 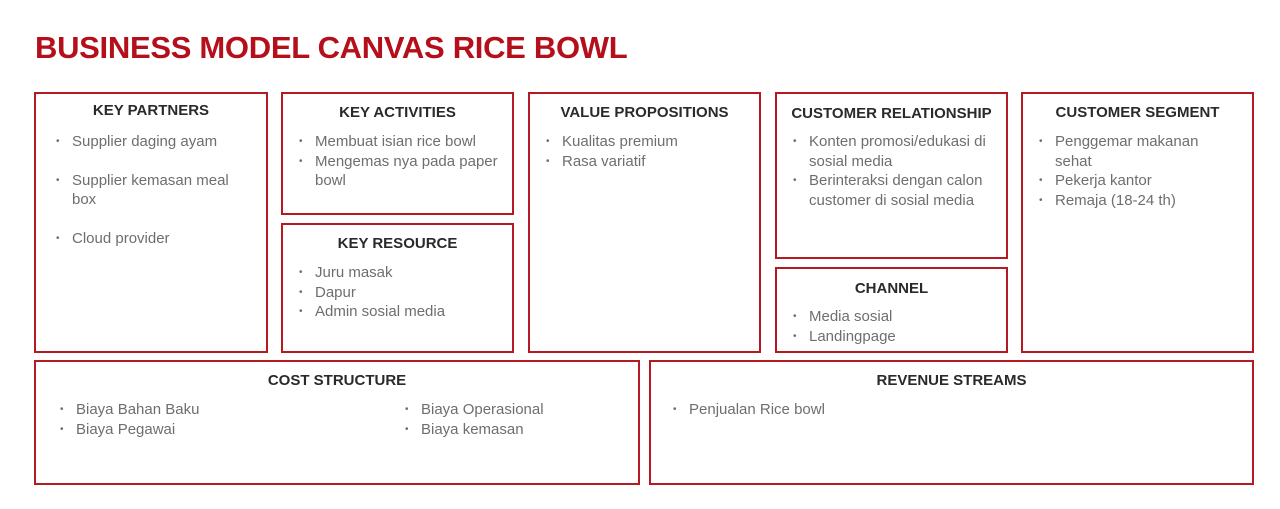 I want to click on list-item: Biaya Operasional, so click(x=515, y=410).